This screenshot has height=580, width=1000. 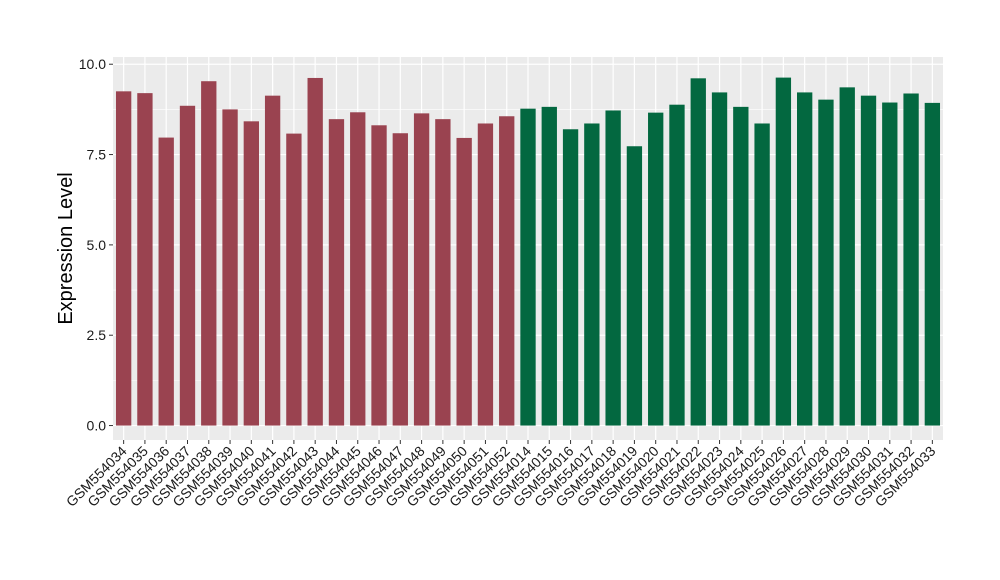 I want to click on y-tick-label: 5.0, so click(x=97, y=245).